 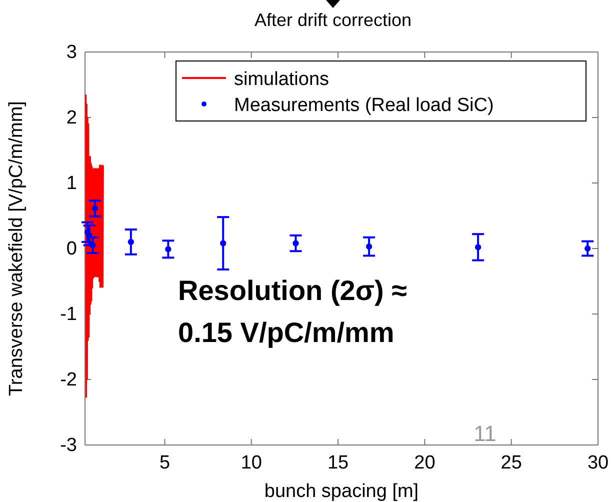 I want to click on x-tick-label: 10, so click(x=251, y=463).